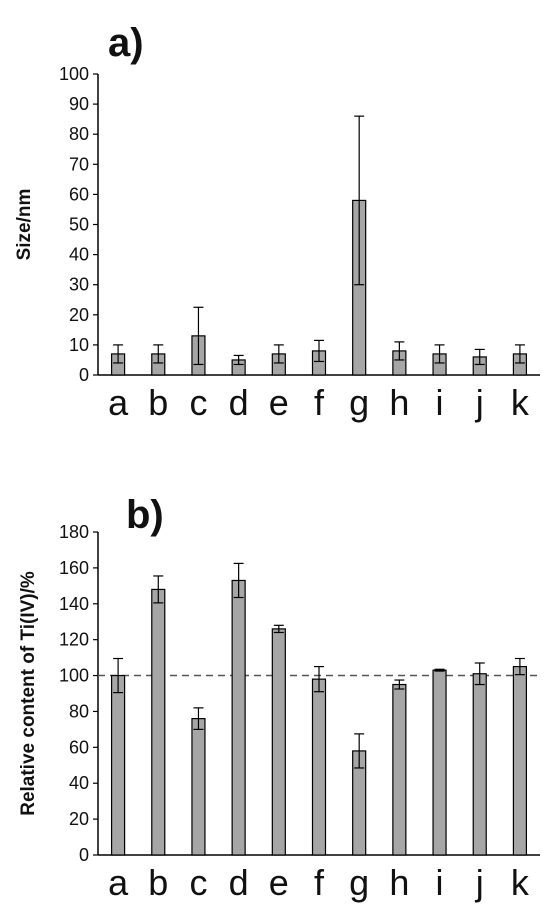 Image resolution: width=544 pixels, height=907 pixels. What do you see at coordinates (74, 532) in the screenshot?
I see `y-tick-label: 180` at bounding box center [74, 532].